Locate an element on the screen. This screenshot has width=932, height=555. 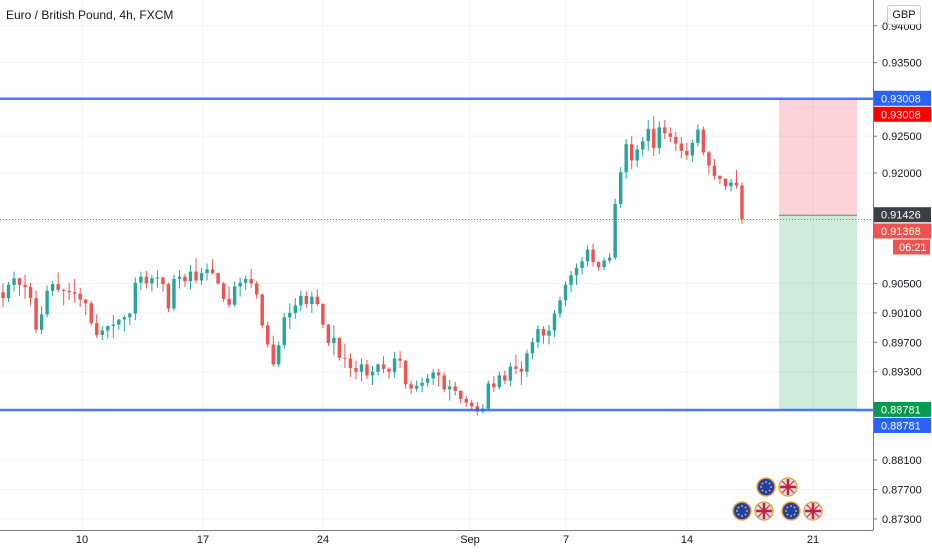
countdown-bg is located at coordinates (911, 247).